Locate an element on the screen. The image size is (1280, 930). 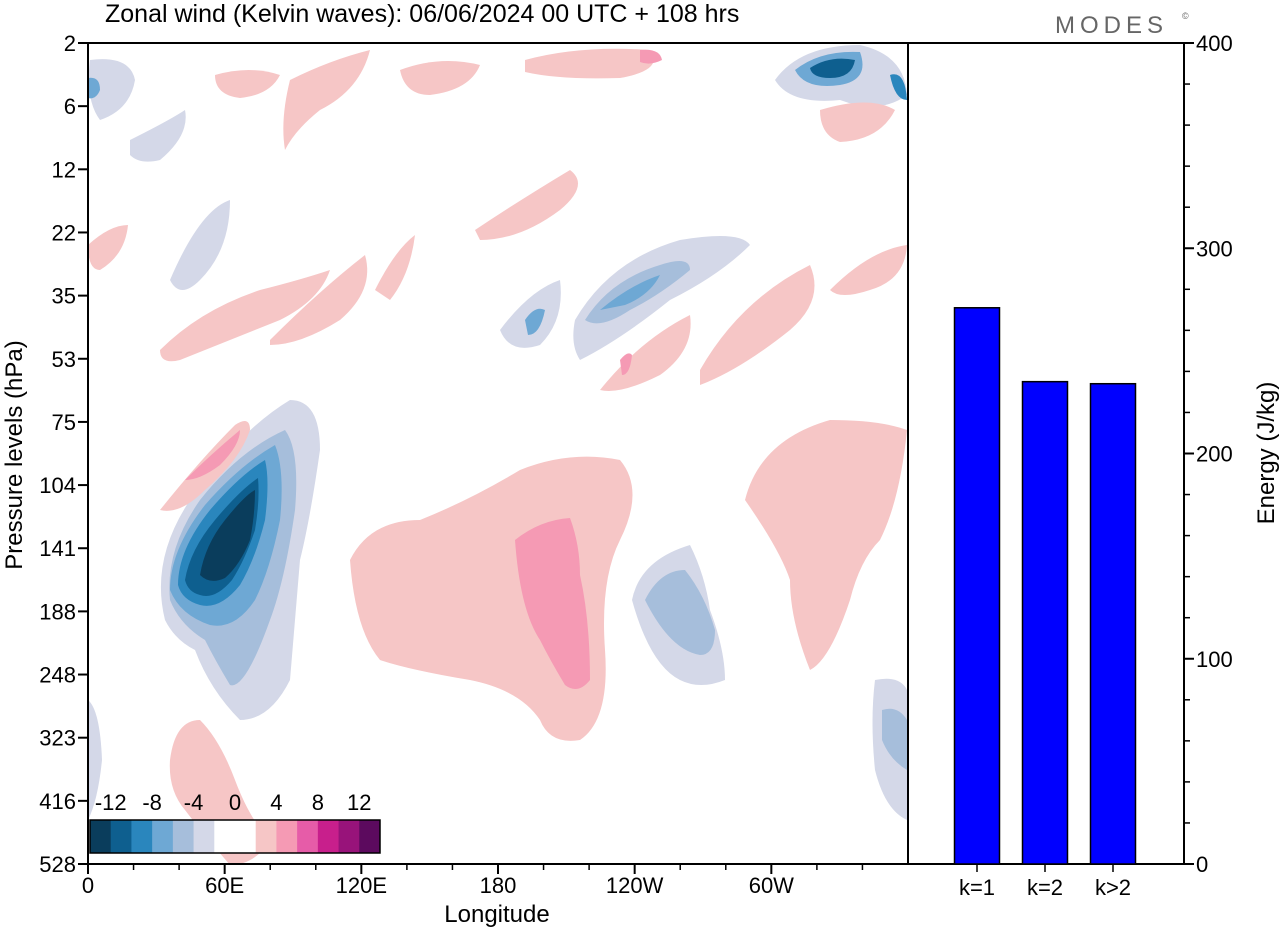
pressure-axis: 2 6 12 22 35 53 75 104 141 188 248 323 416 528 is located at coordinates (63, 454).